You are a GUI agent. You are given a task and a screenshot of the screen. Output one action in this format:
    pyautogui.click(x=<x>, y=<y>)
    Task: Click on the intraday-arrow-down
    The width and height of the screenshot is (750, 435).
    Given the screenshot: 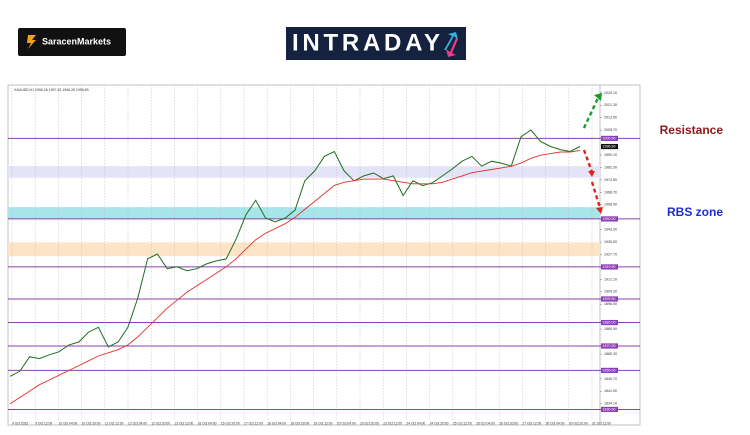 What is the action you would take?
    pyautogui.click(x=452, y=47)
    